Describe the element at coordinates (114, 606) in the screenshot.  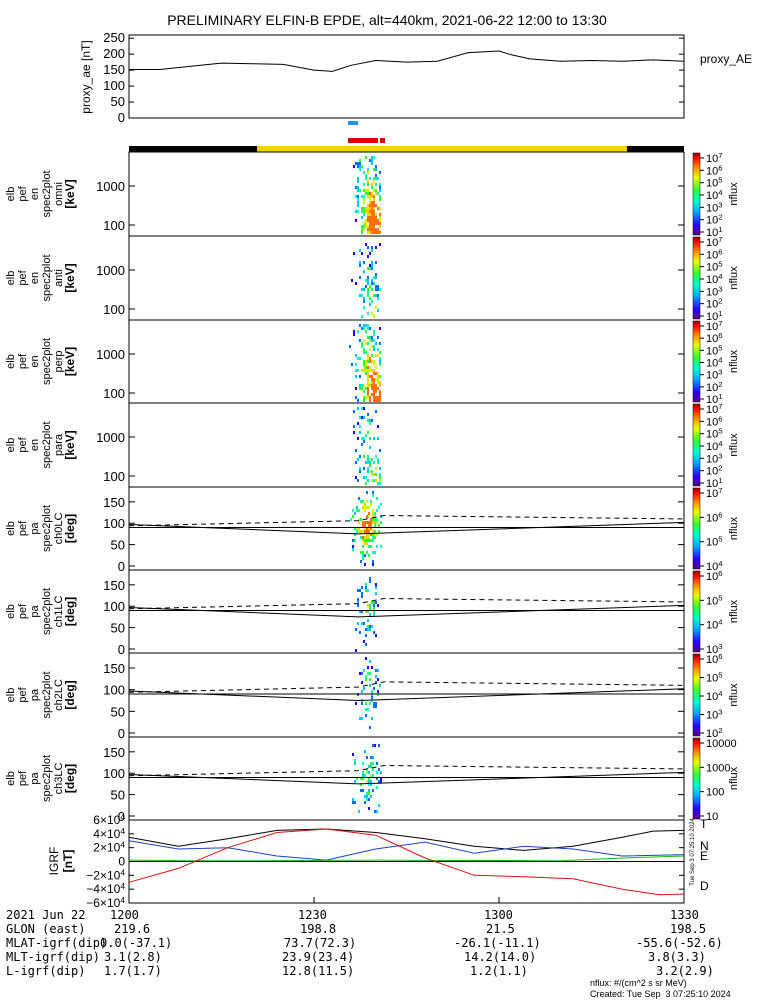
I see `panel-ytick-label: 100` at that location.